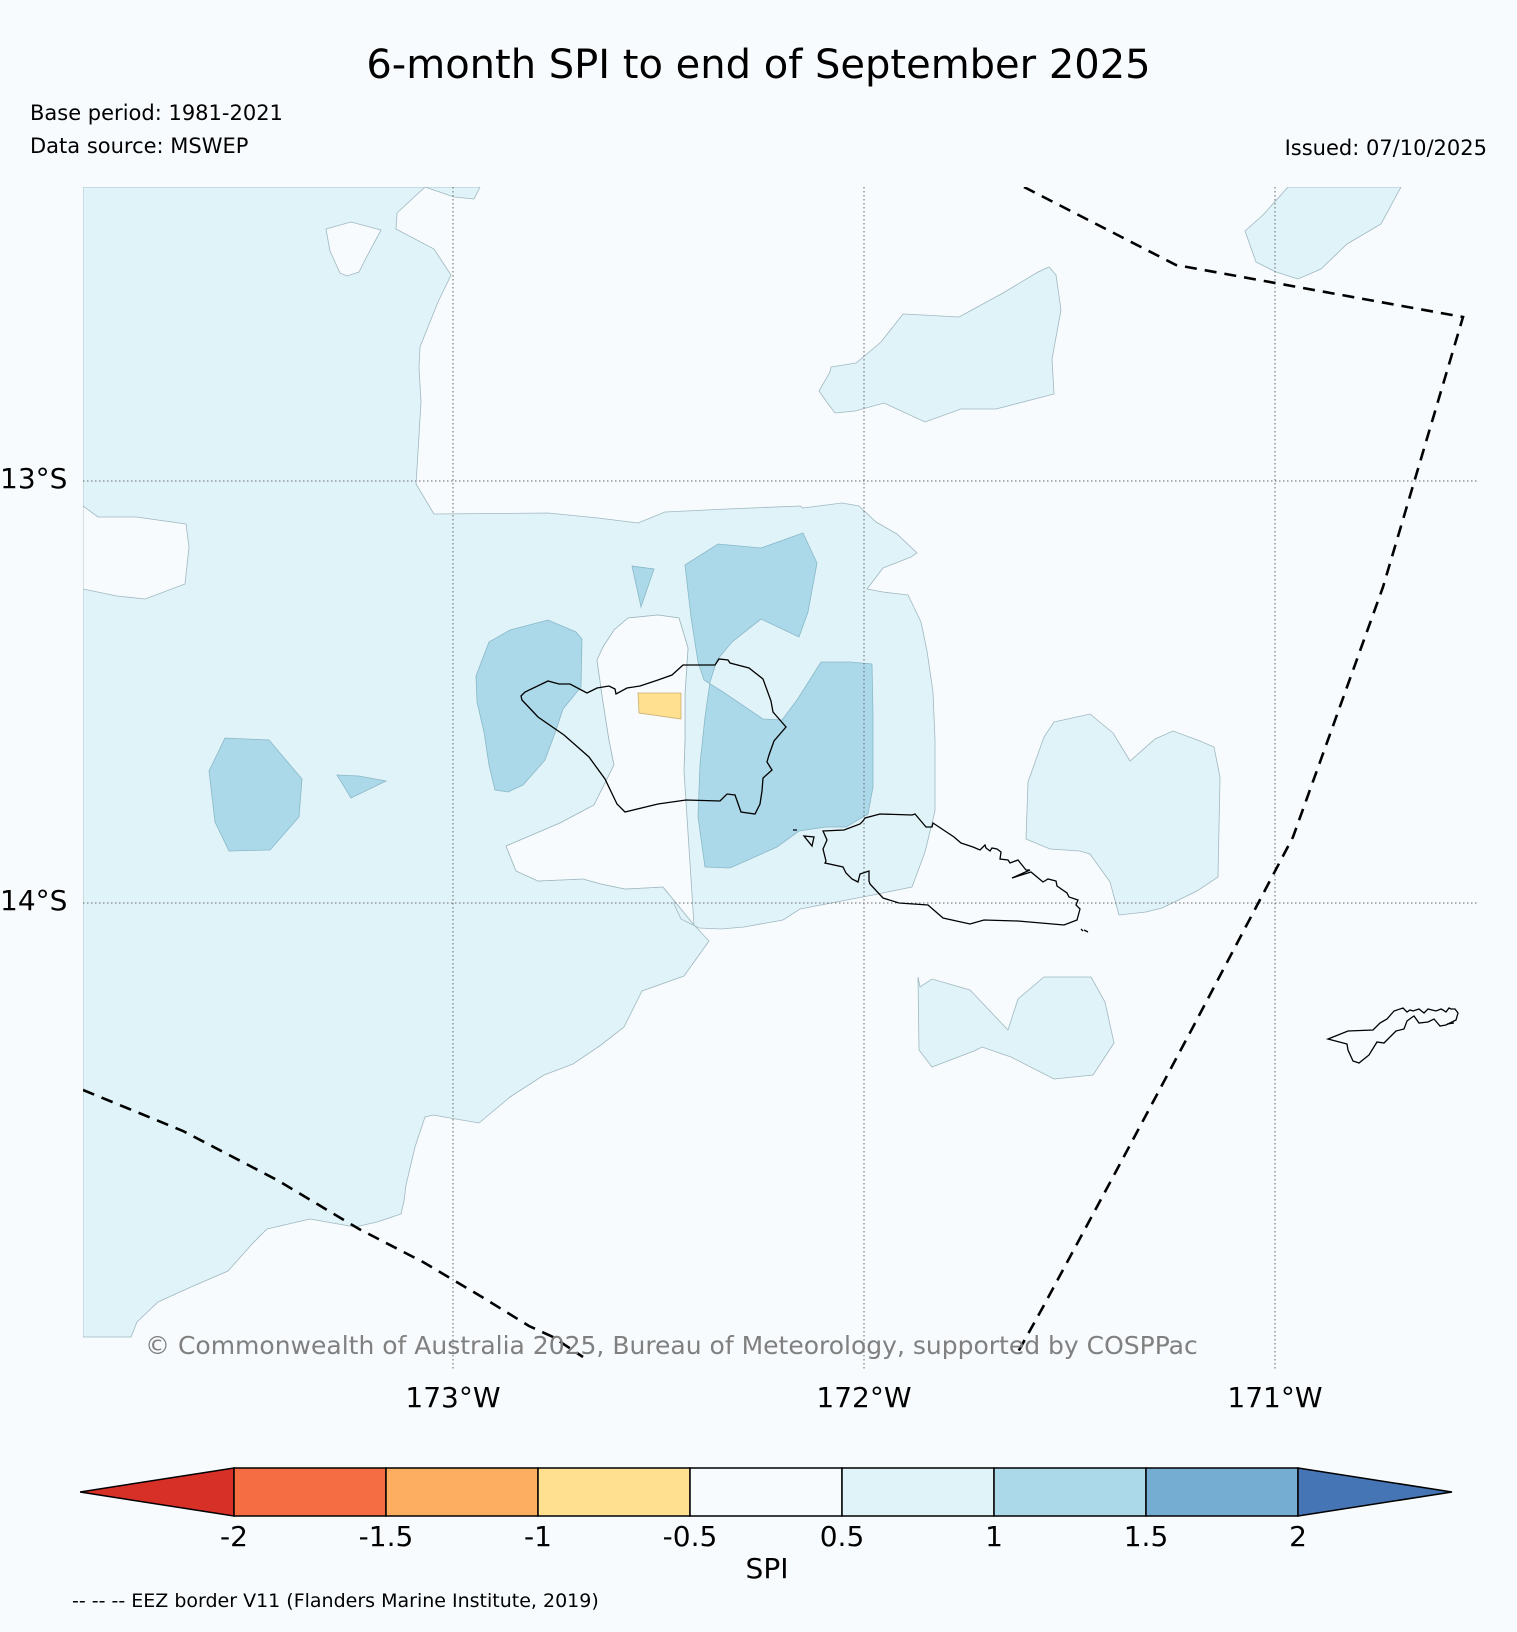 The height and width of the screenshot is (1632, 1517). What do you see at coordinates (690, 1536) in the screenshot?
I see `colorbar-tick: -0.5` at bounding box center [690, 1536].